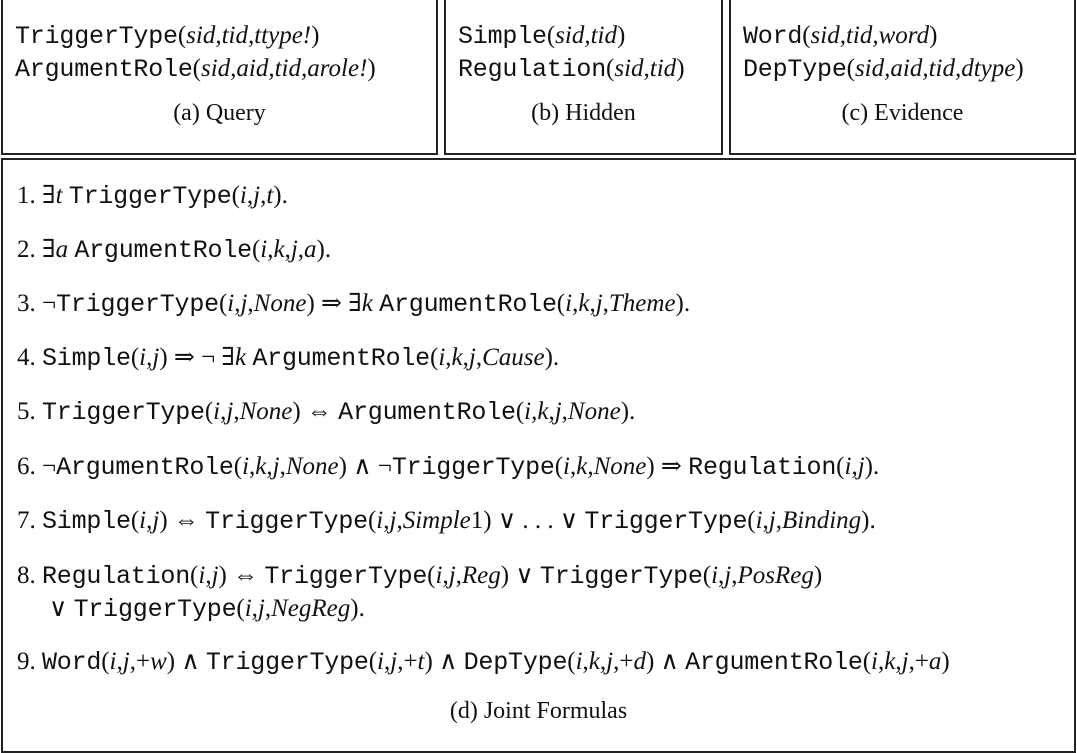 This screenshot has height=753, width=1077. Describe the element at coordinates (945, 661) in the screenshot. I see `formula-token: )` at that location.